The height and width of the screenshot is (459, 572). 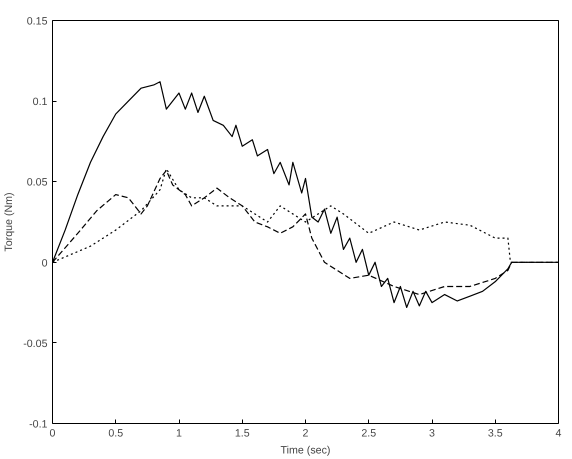 What do you see at coordinates (37, 22) in the screenshot?
I see `y-tick-label: 0.15` at bounding box center [37, 22].